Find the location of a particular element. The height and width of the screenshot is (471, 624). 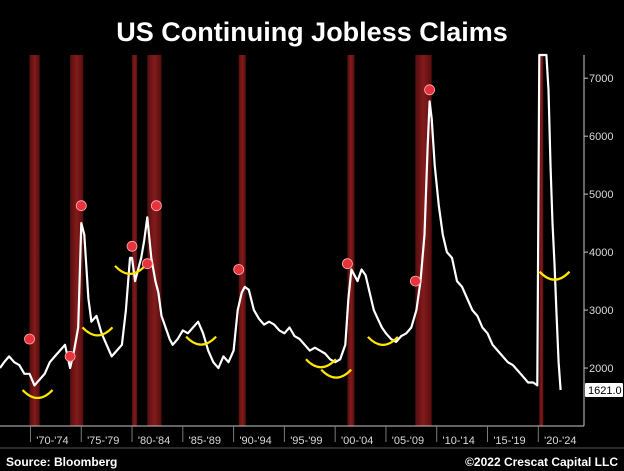

y-tick-label-6000: 6000 is located at coordinates (601, 137).